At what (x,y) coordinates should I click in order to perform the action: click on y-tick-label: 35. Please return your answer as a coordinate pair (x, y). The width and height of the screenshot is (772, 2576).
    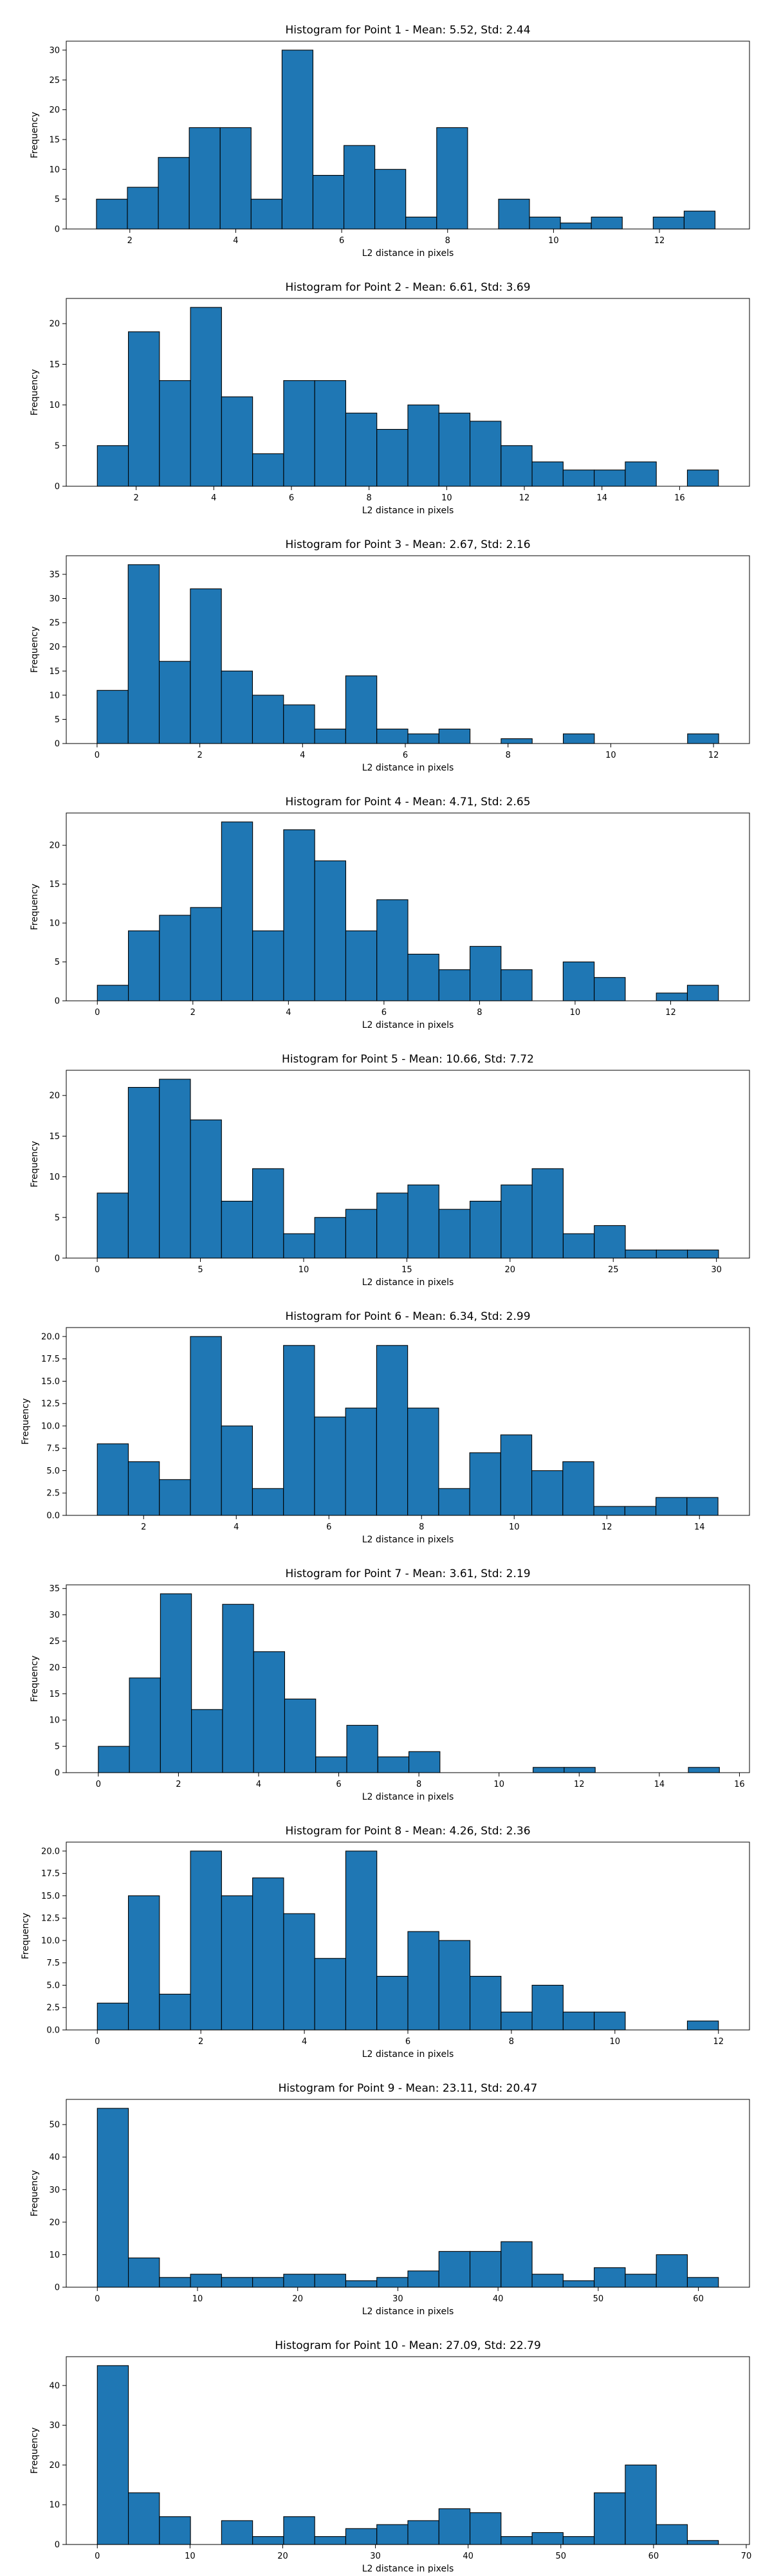
    Looking at the image, I should click on (54, 575).